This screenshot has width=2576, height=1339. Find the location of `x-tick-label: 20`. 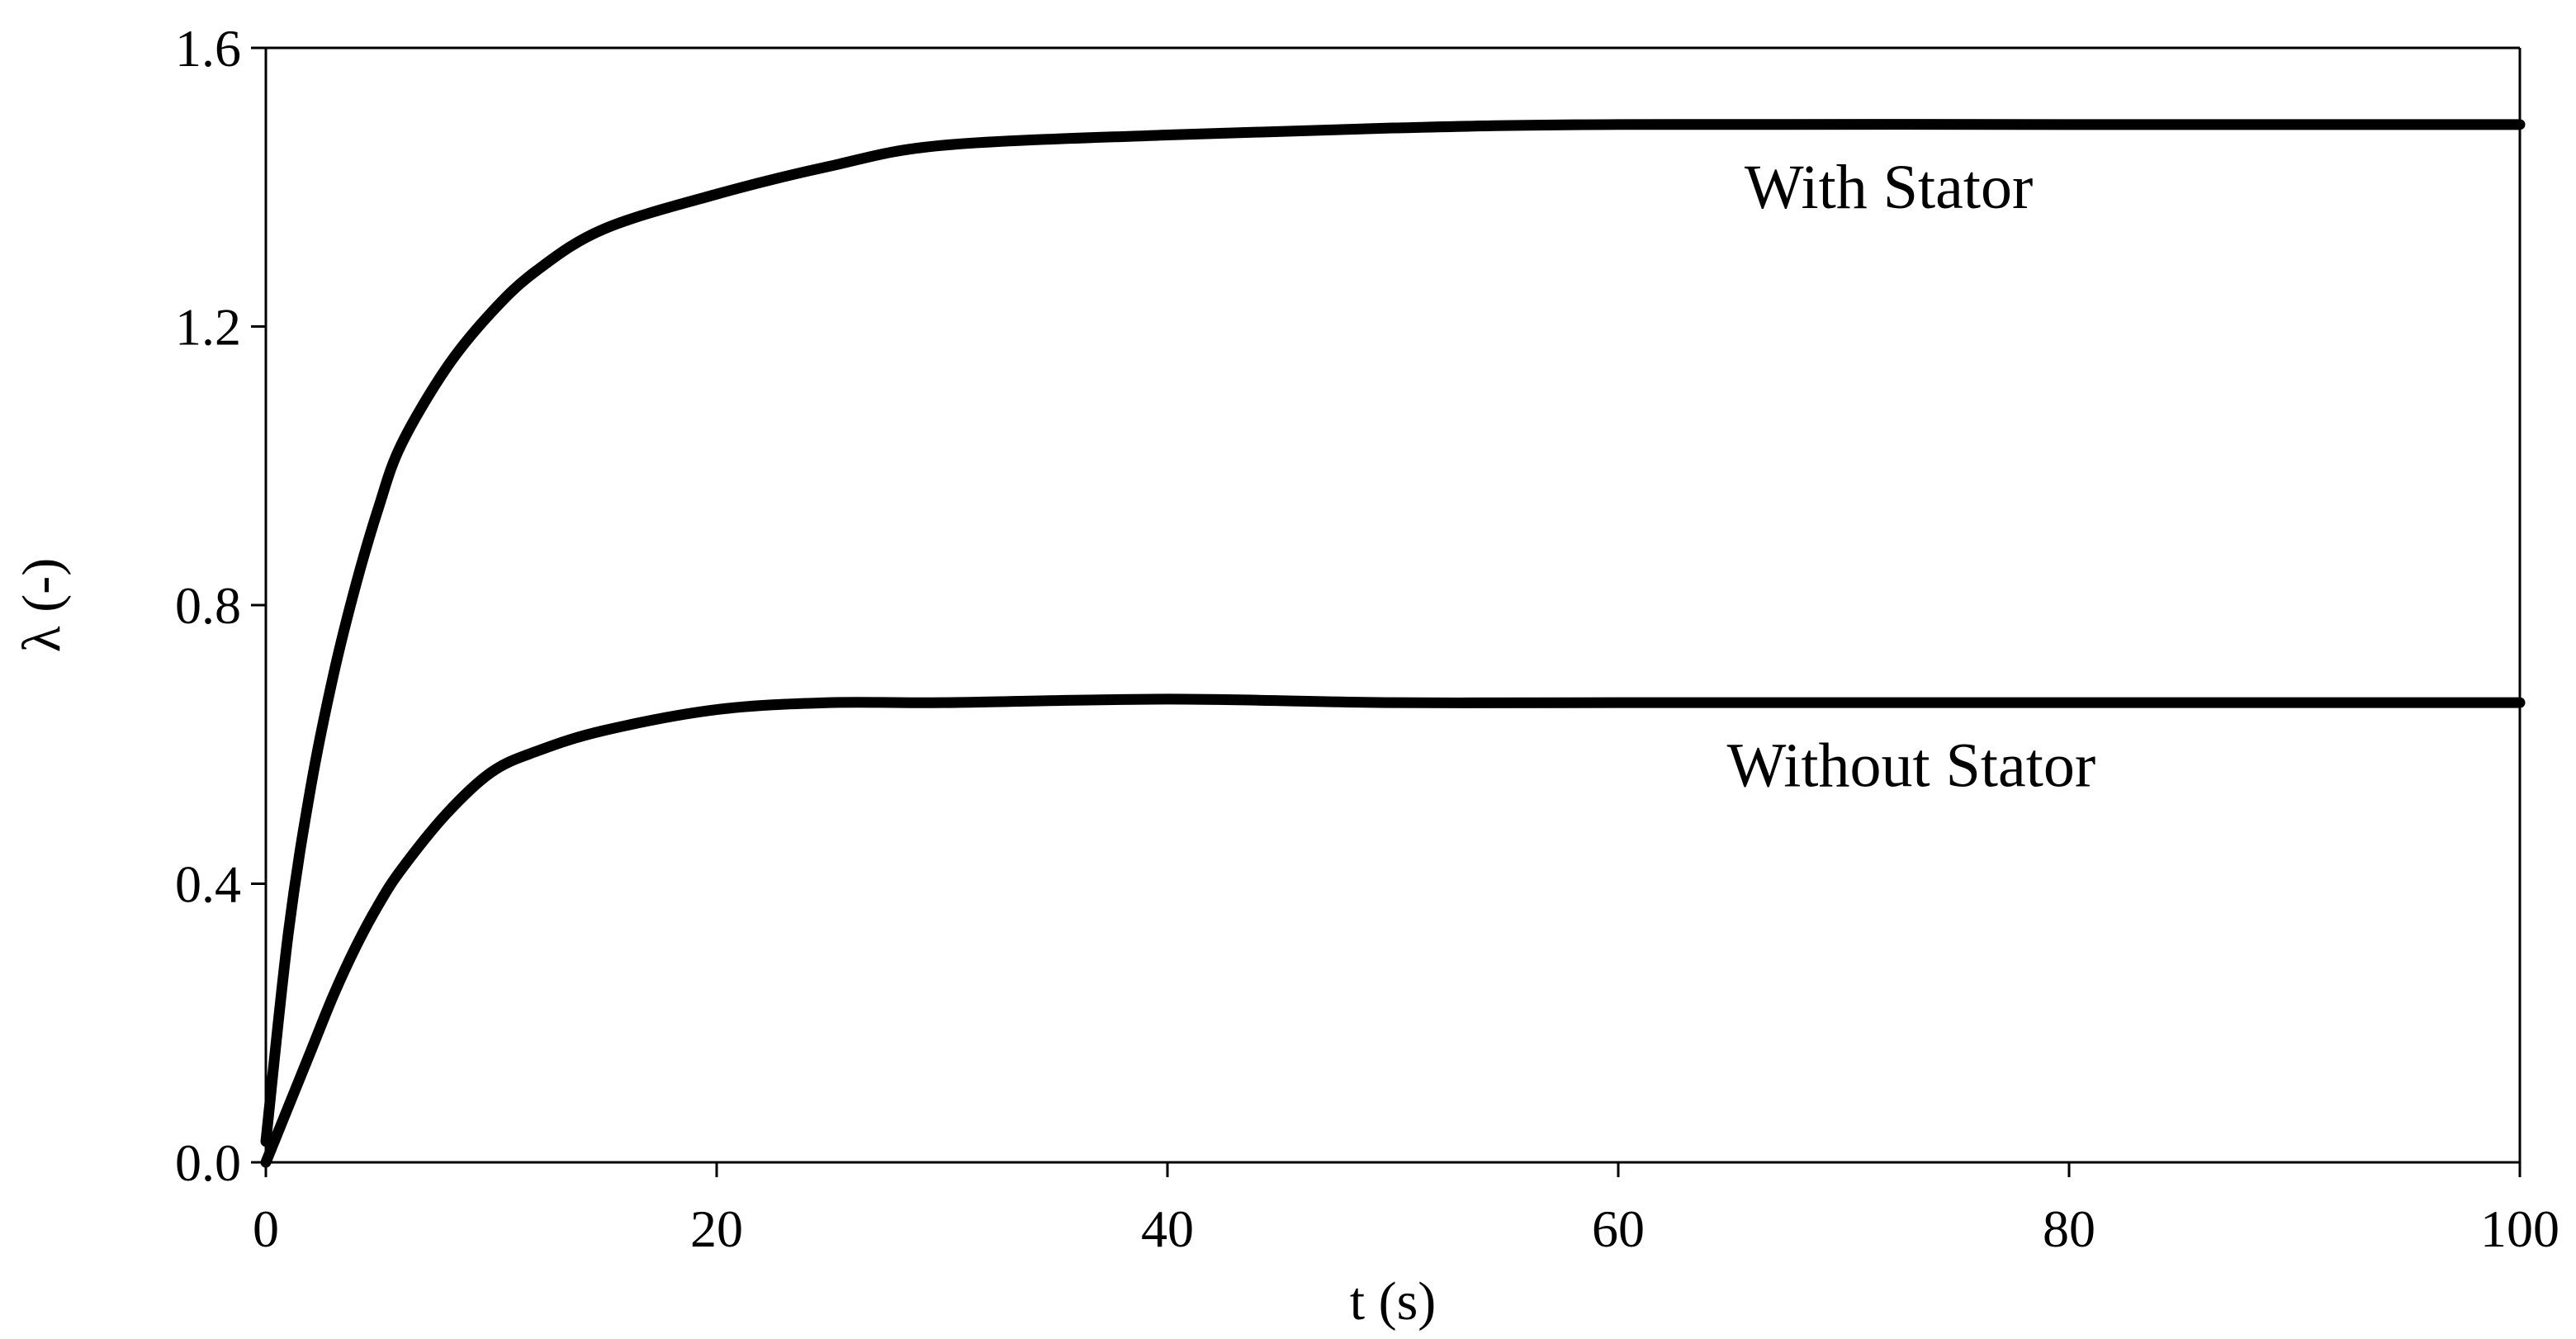

x-tick-label: 20 is located at coordinates (716, 1228).